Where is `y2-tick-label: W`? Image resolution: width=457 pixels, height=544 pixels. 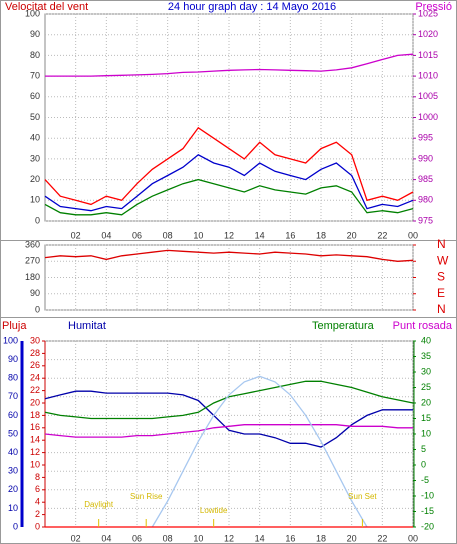 y2-tick-label: W is located at coordinates (443, 260).